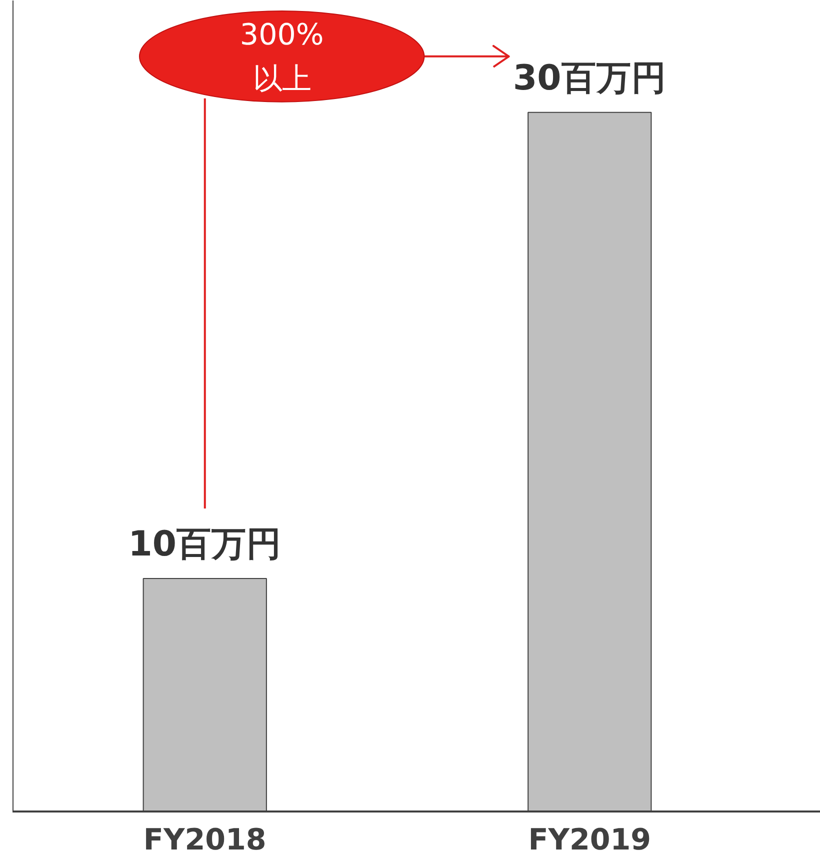 The height and width of the screenshot is (859, 820). Describe the element at coordinates (205, 544) in the screenshot. I see `data-label: 10百万円` at that location.